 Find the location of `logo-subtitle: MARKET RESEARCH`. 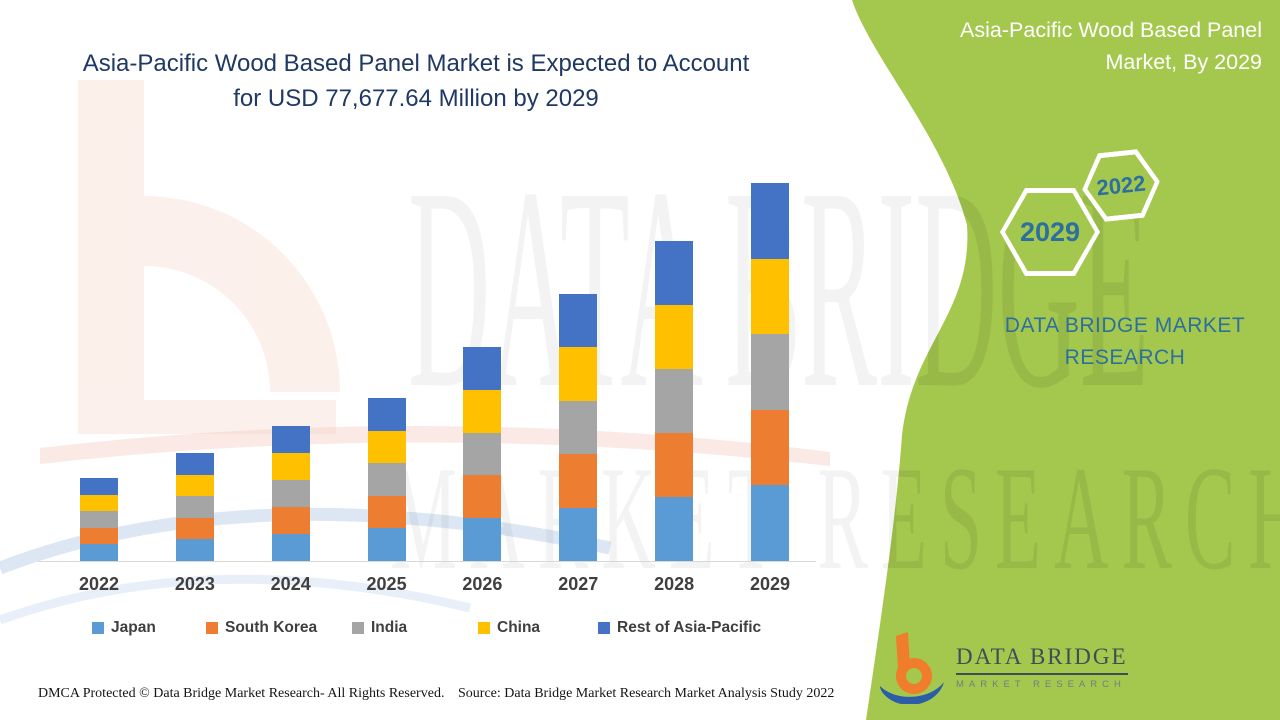

logo-subtitle: MARKET RESEARCH is located at coordinates (1041, 684).